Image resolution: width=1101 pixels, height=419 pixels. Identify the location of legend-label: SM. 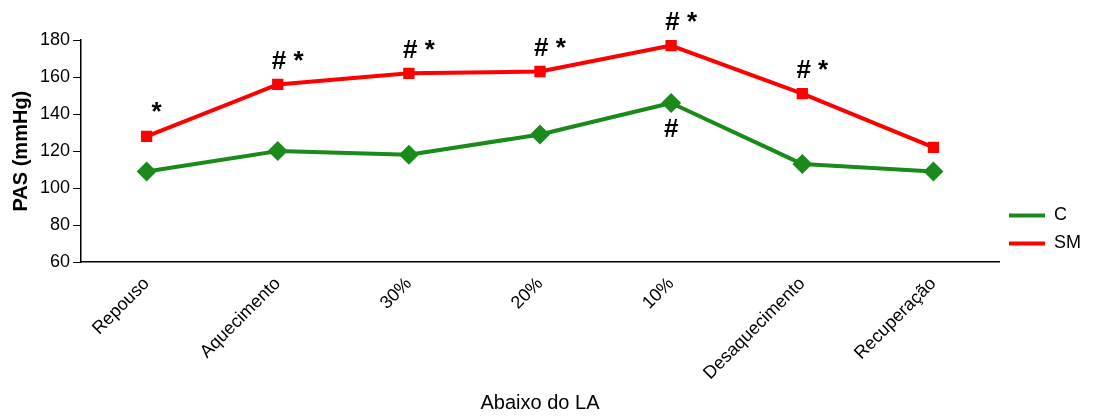
(1067, 242).